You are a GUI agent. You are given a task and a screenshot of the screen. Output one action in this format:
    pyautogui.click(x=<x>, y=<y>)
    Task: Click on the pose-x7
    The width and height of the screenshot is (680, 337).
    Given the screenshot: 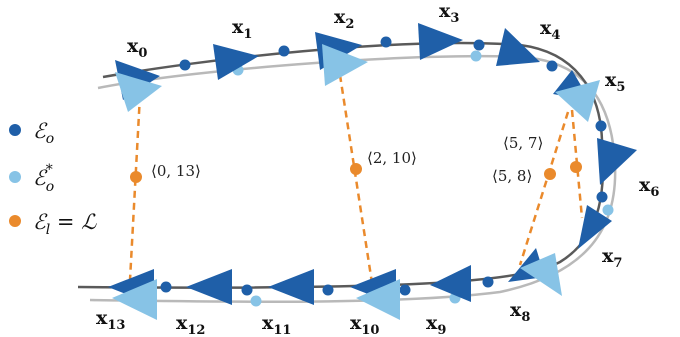 What is the action you would take?
    pyautogui.click(x=595, y=227)
    